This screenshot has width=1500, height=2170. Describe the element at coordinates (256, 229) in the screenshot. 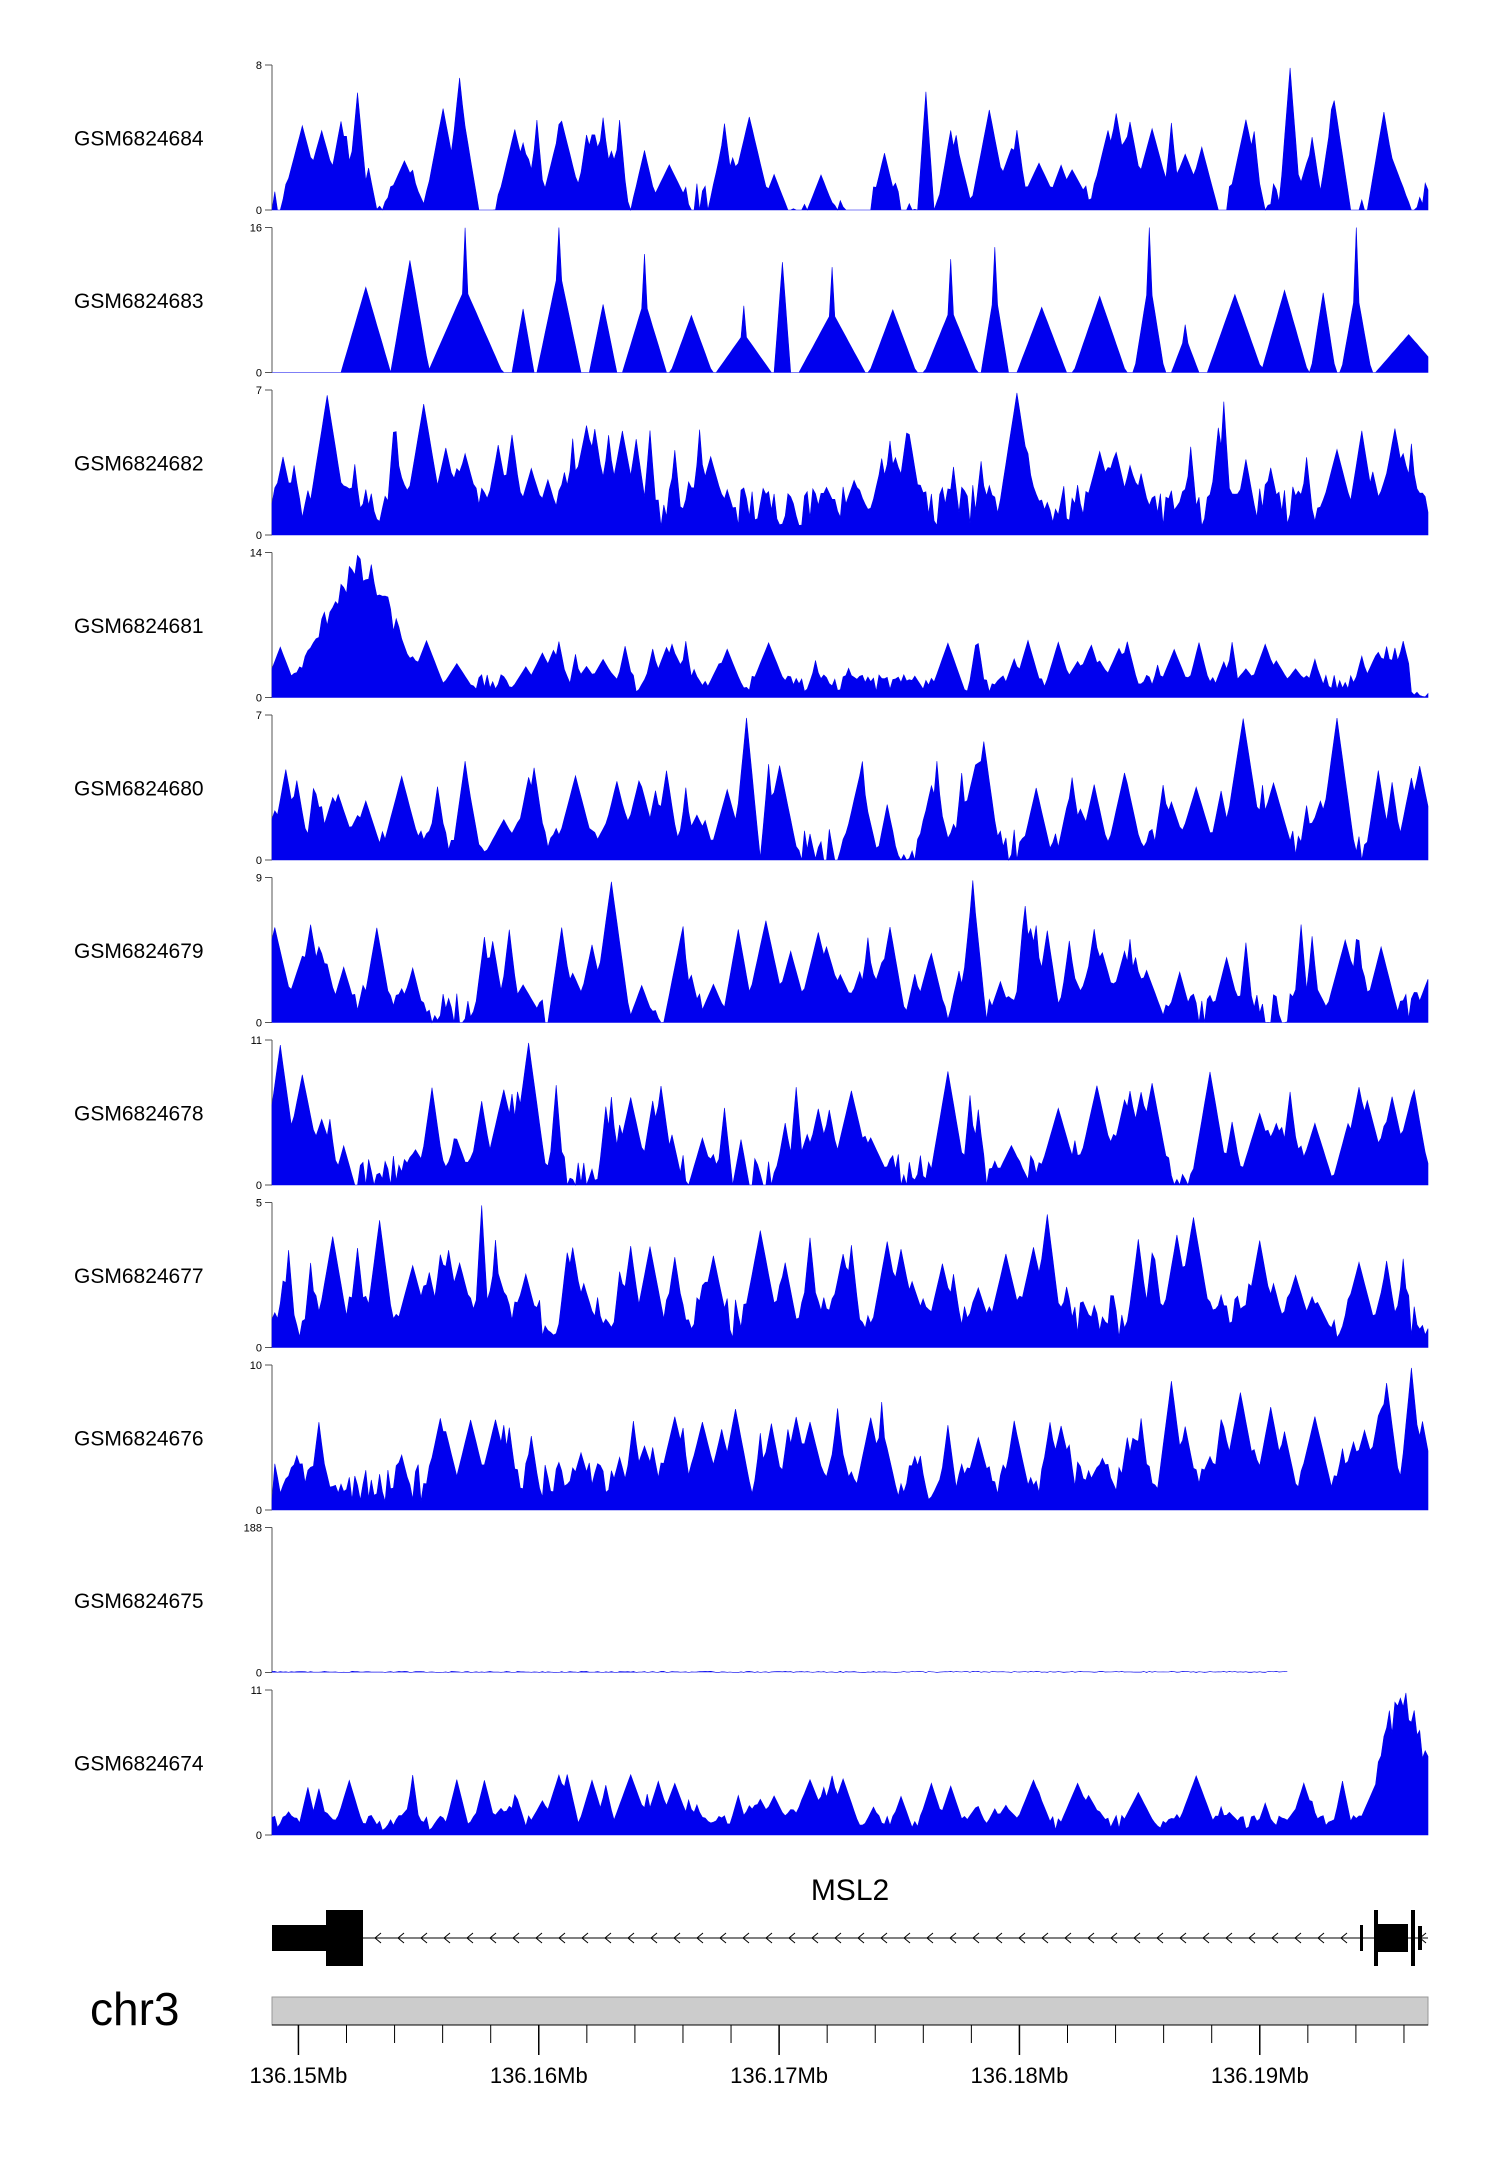

I see `y-max-label: 16` at that location.